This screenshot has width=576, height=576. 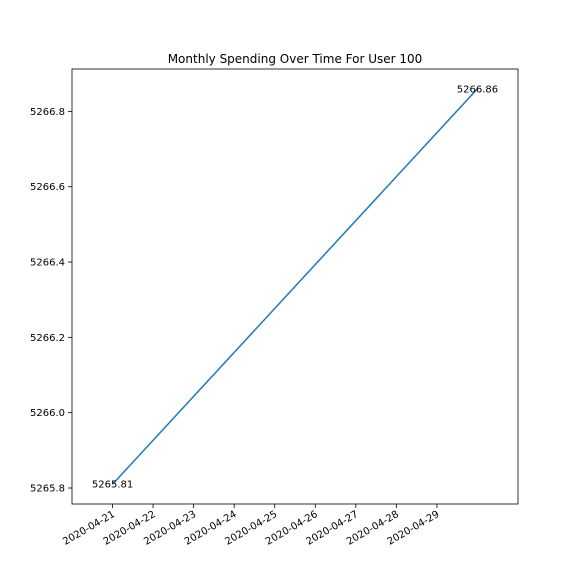 What do you see at coordinates (477, 89) in the screenshot?
I see `data-label: 5266.86` at bounding box center [477, 89].